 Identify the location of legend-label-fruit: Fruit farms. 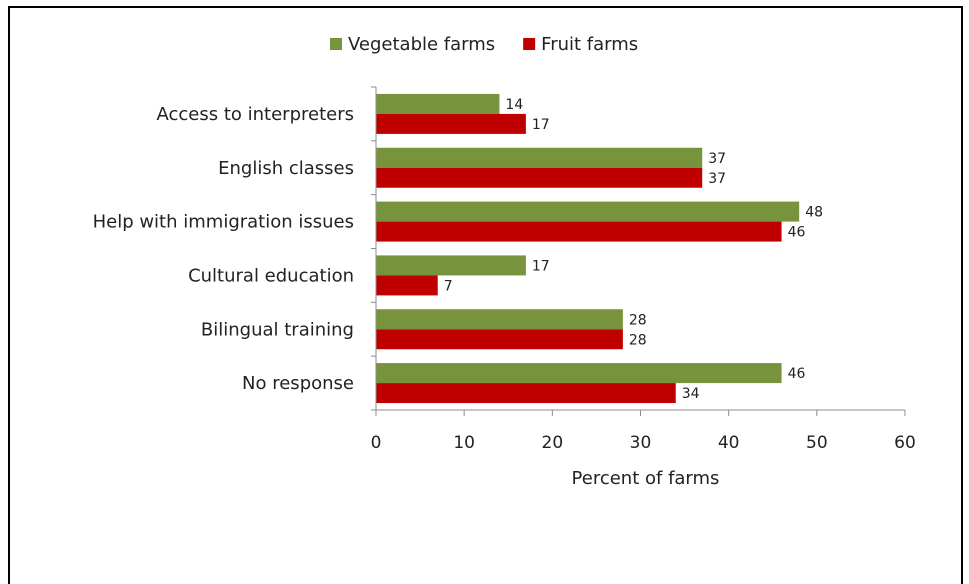
(589, 44).